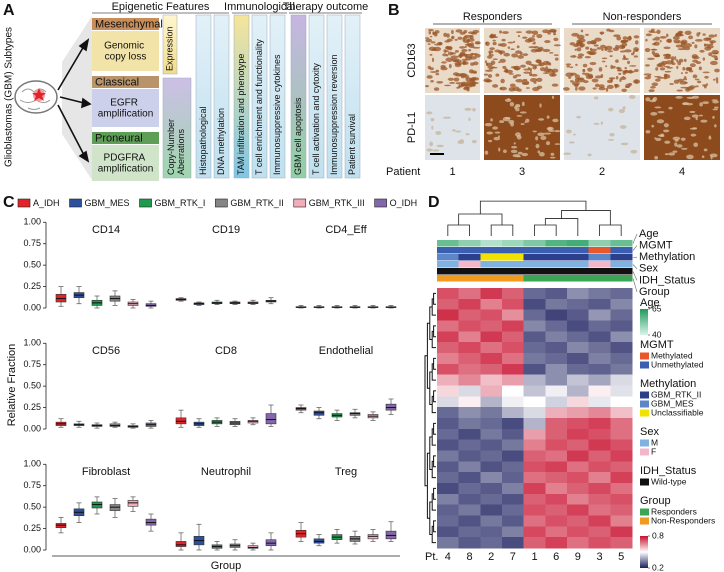  What do you see at coordinates (682, 127) in the screenshot?
I see `micrograph-bg` at bounding box center [682, 127].